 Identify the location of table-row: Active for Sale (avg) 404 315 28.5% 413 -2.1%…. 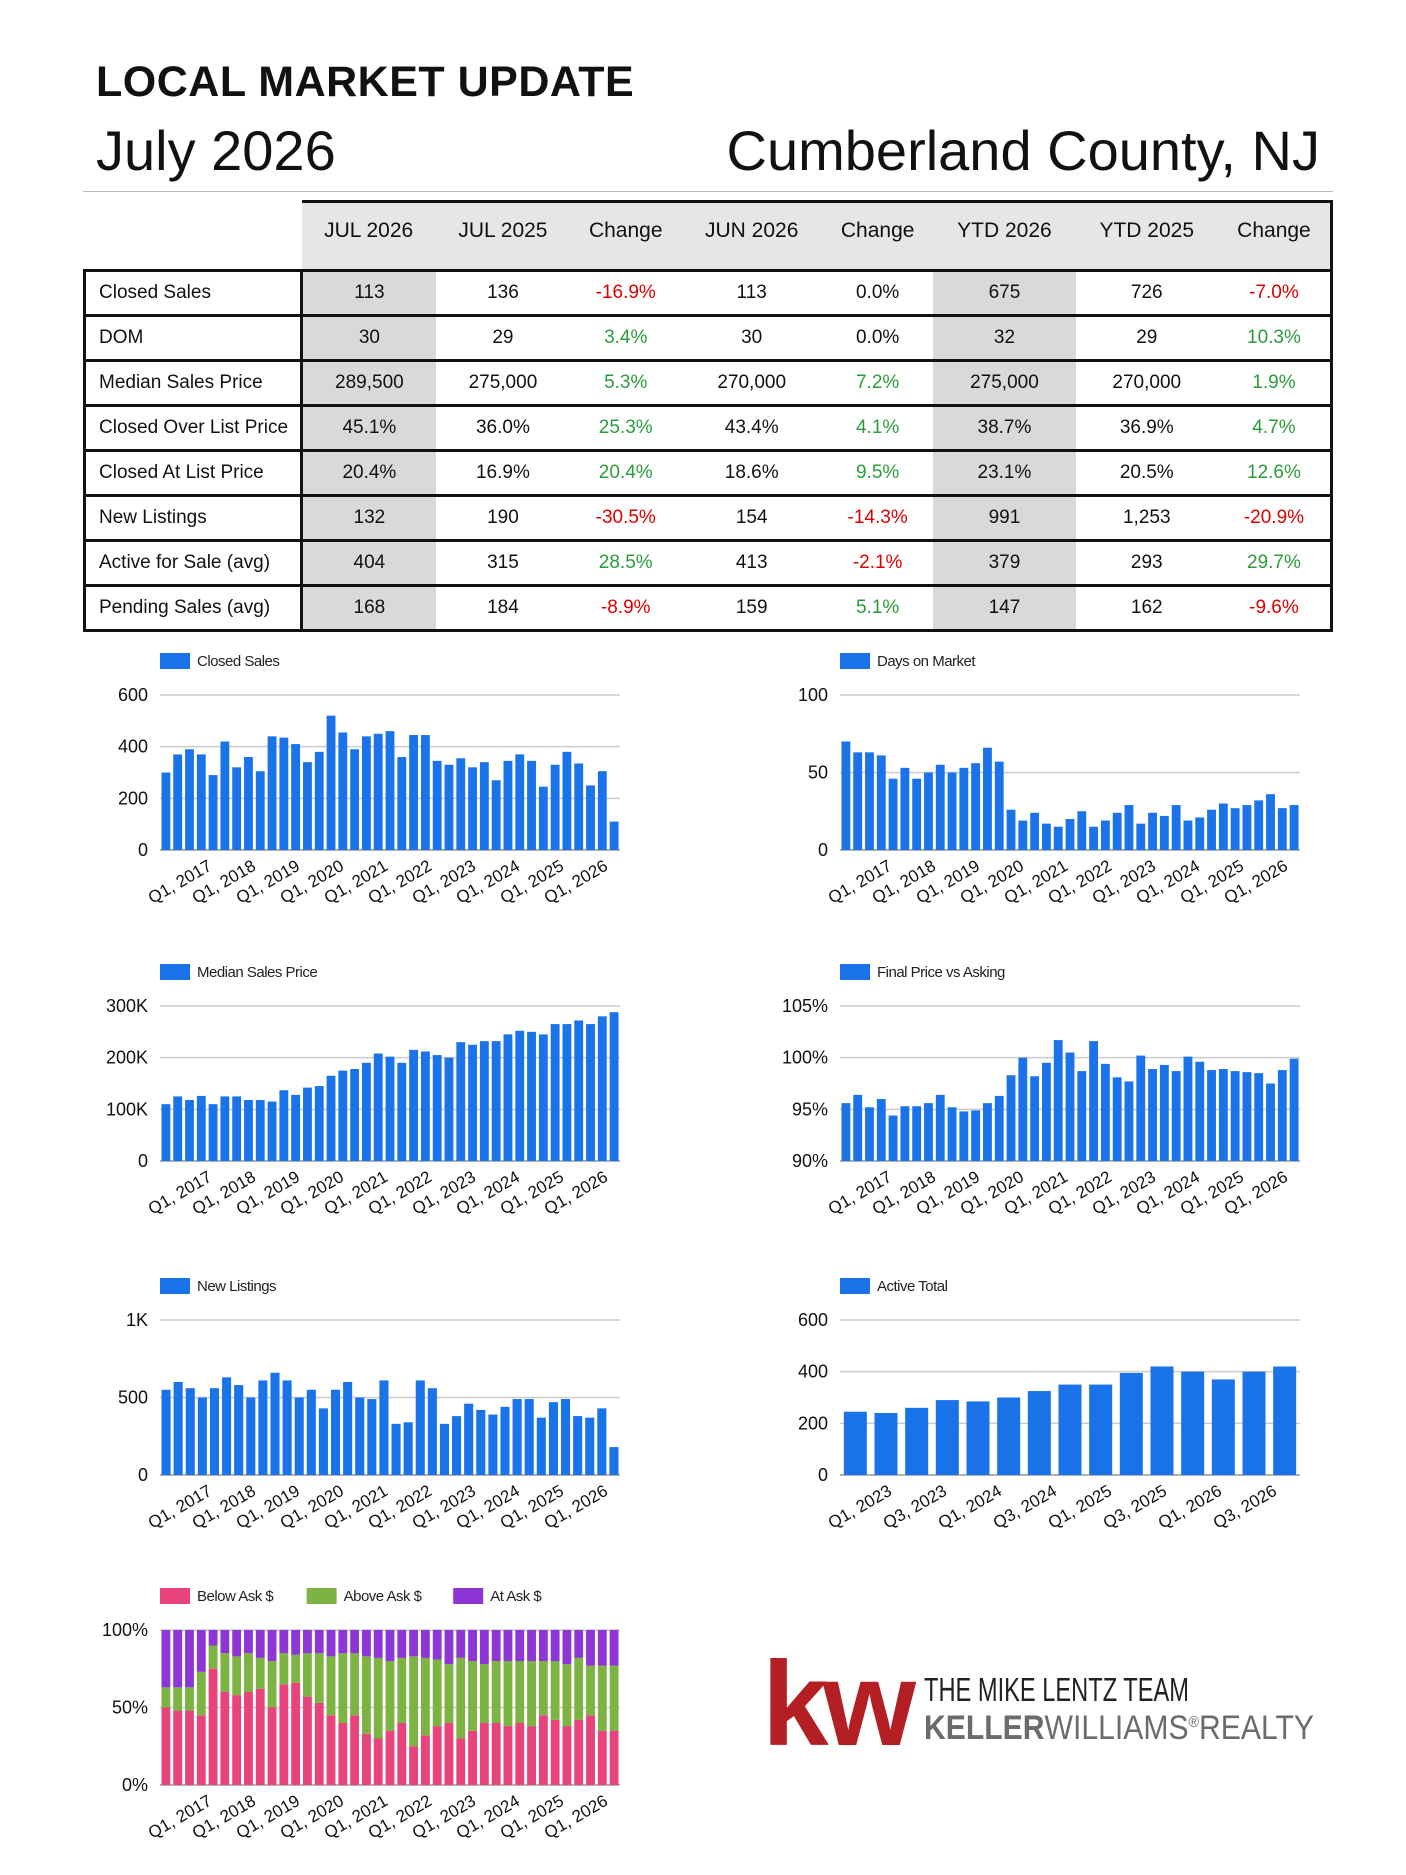
(708, 563).